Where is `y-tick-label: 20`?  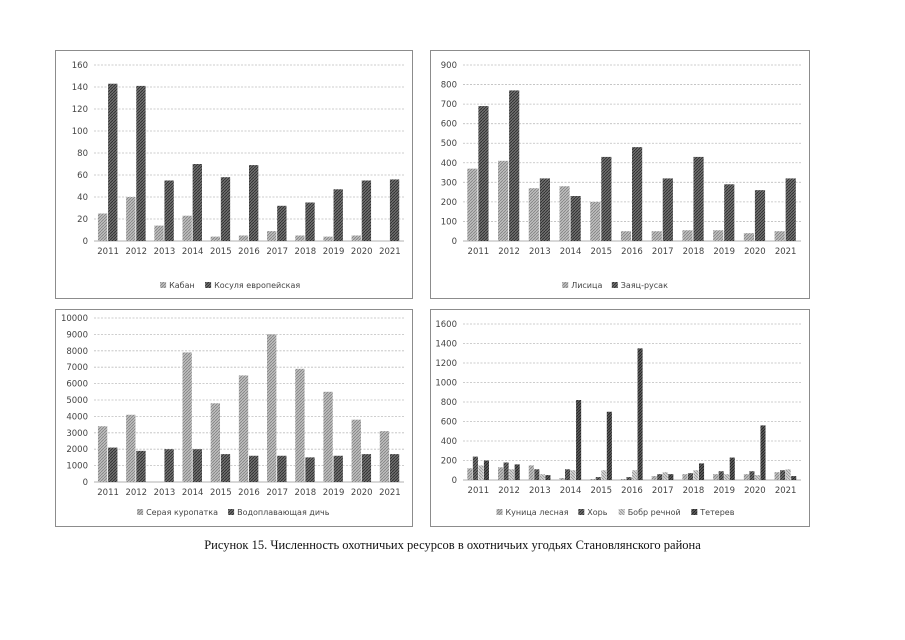 y-tick-label: 20 is located at coordinates (82, 220).